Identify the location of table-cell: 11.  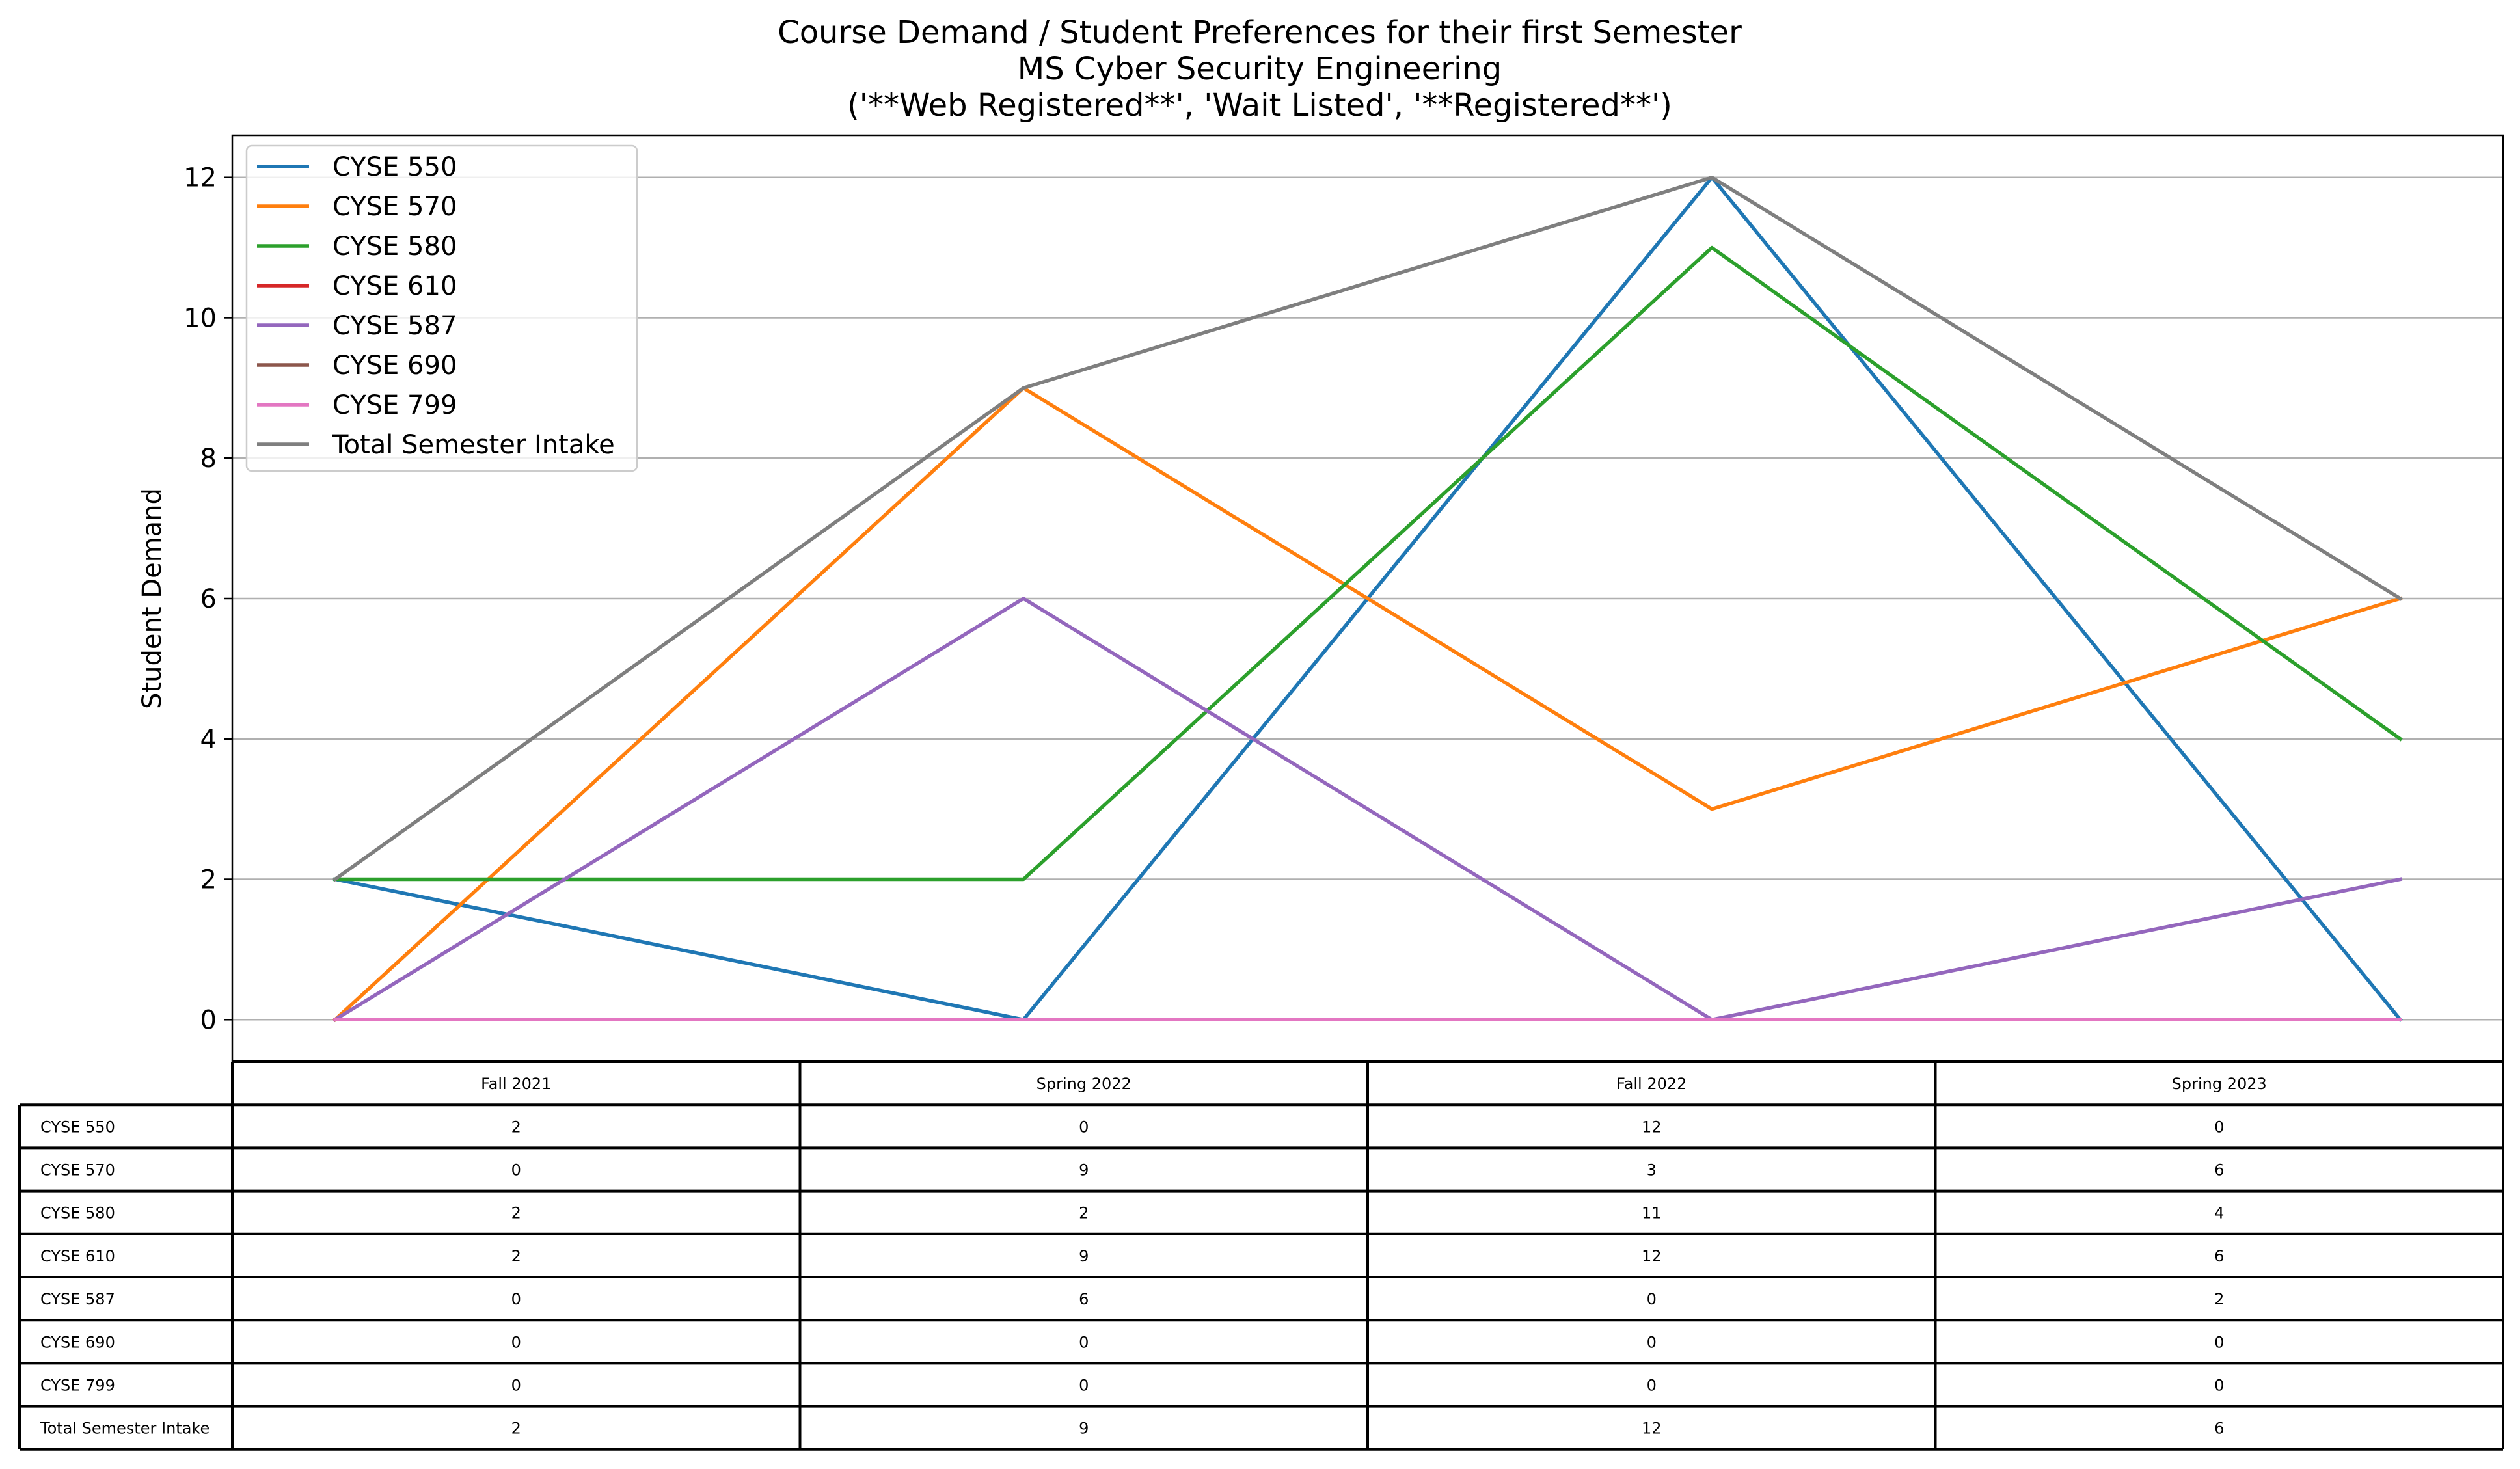
(1652, 1213).